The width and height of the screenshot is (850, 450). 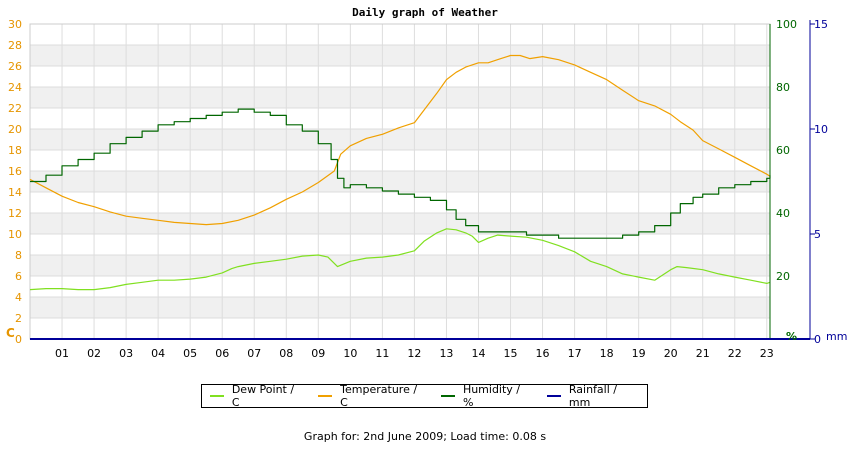 What do you see at coordinates (15, 108) in the screenshot?
I see `left-axis-tick-label: 22` at bounding box center [15, 108].